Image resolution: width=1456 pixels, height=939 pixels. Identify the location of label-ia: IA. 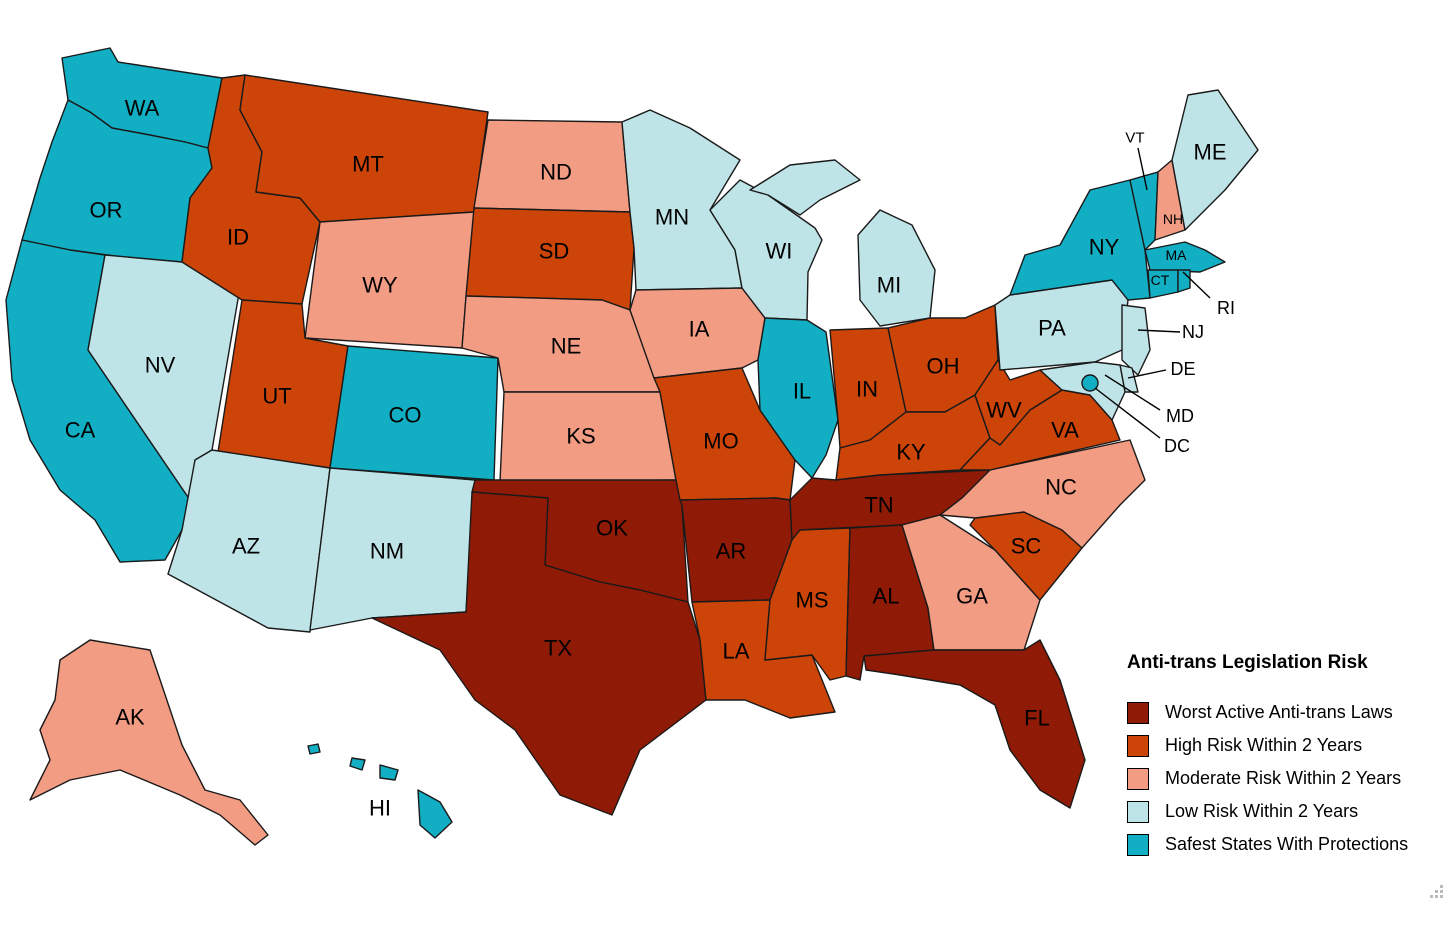
(699, 329).